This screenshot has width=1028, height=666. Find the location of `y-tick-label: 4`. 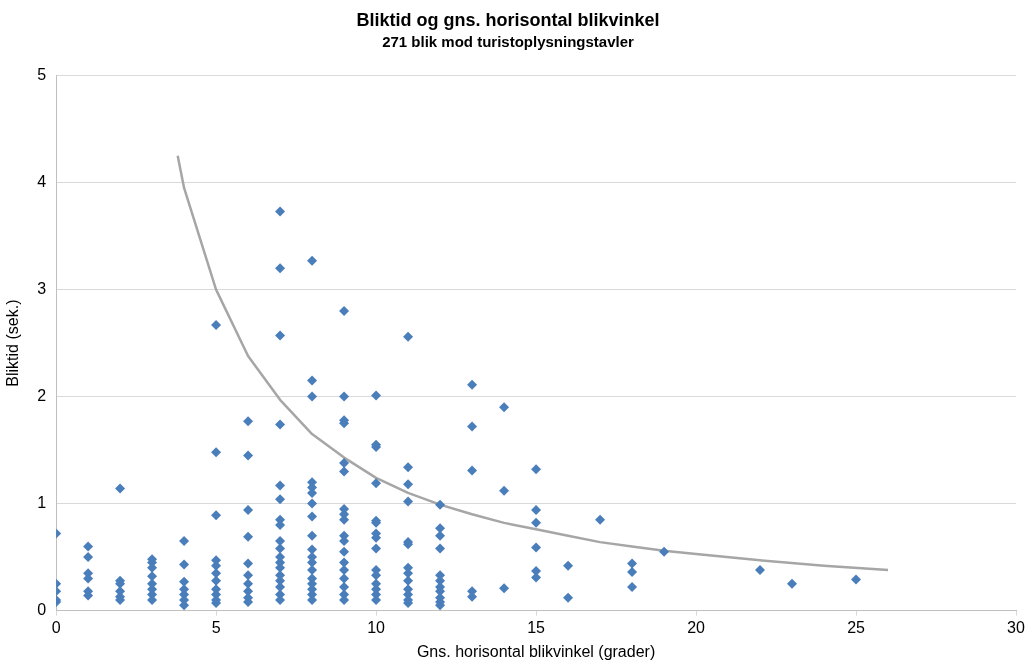

y-tick-label: 4 is located at coordinates (42, 182).